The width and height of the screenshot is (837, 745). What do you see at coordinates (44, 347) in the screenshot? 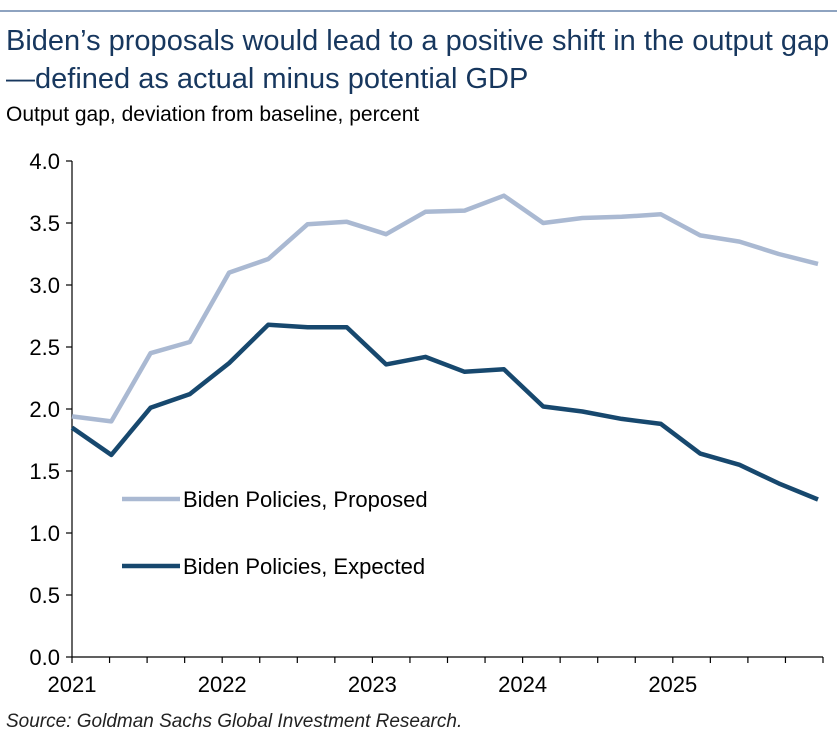
I see `y-tick-label: 2.5` at bounding box center [44, 347].